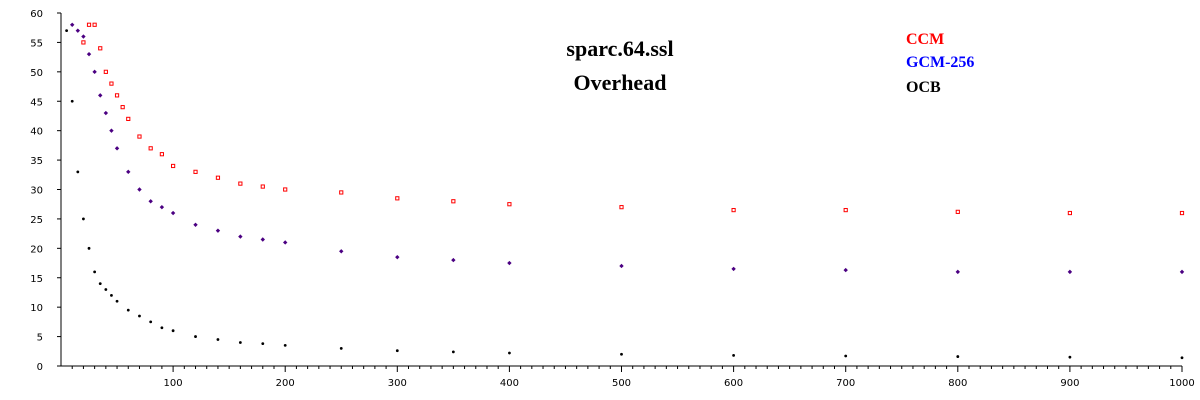 Image resolution: width=1200 pixels, height=400 pixels. Describe the element at coordinates (36, 249) in the screenshot. I see `y-tick-label: 20` at that location.